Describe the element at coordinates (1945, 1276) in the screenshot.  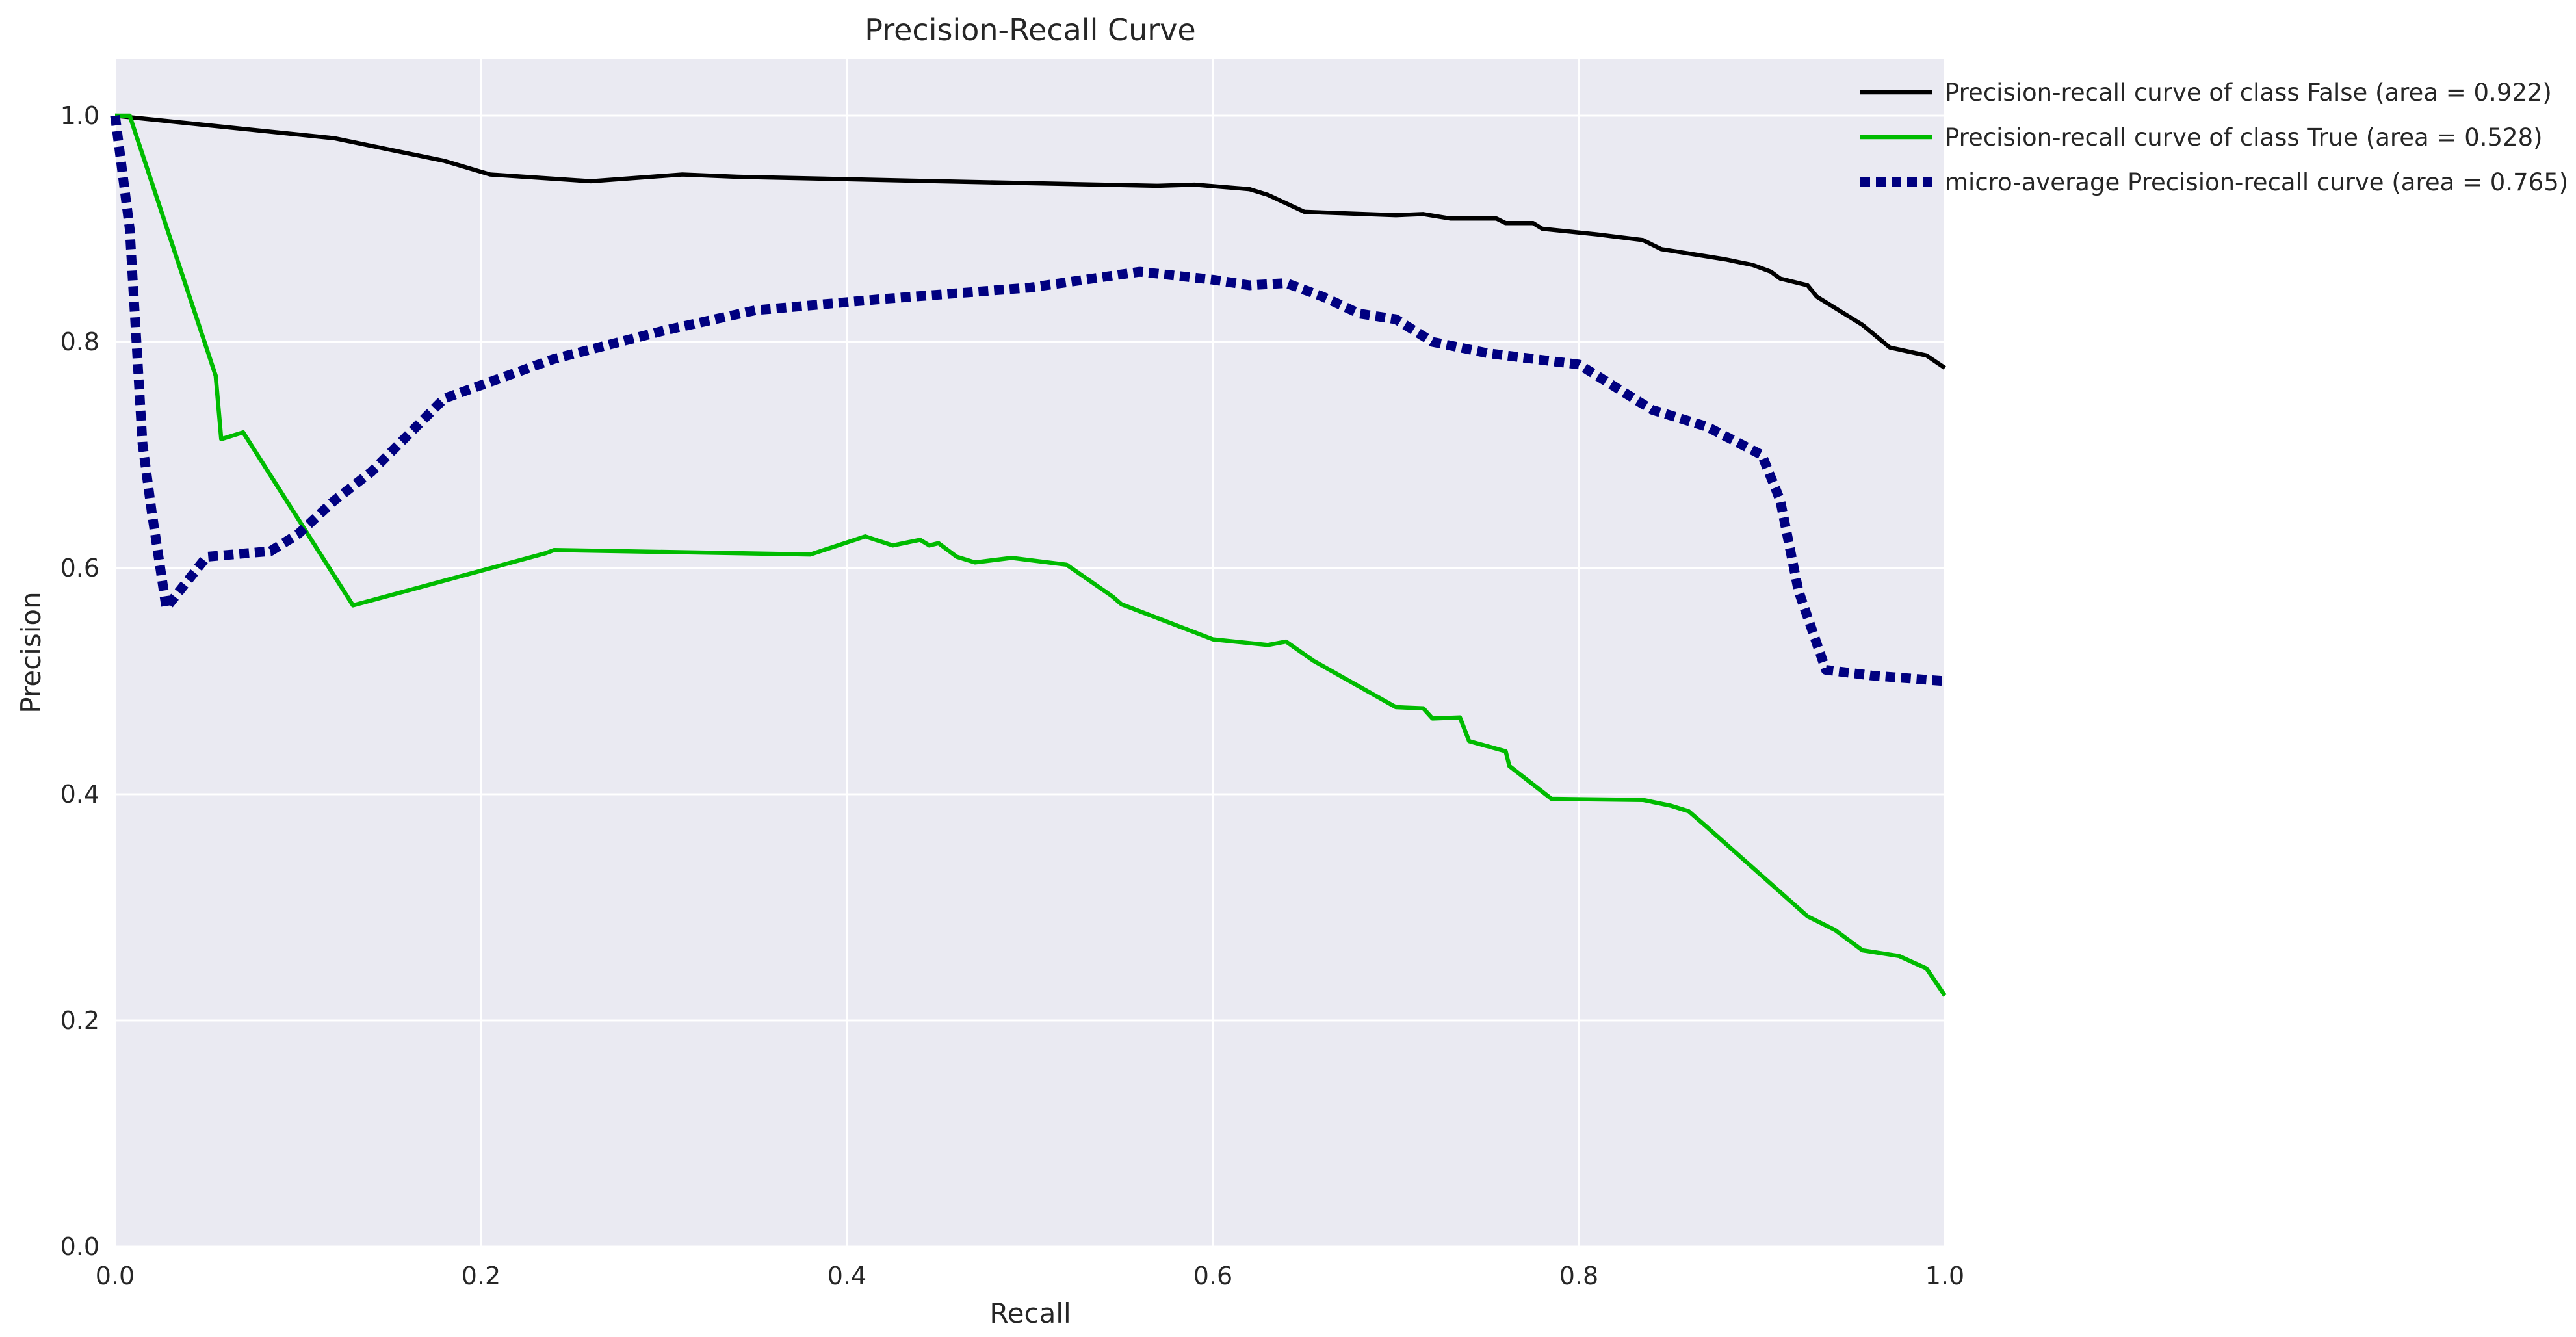
I see `x-tick-label: 1.0` at that location.